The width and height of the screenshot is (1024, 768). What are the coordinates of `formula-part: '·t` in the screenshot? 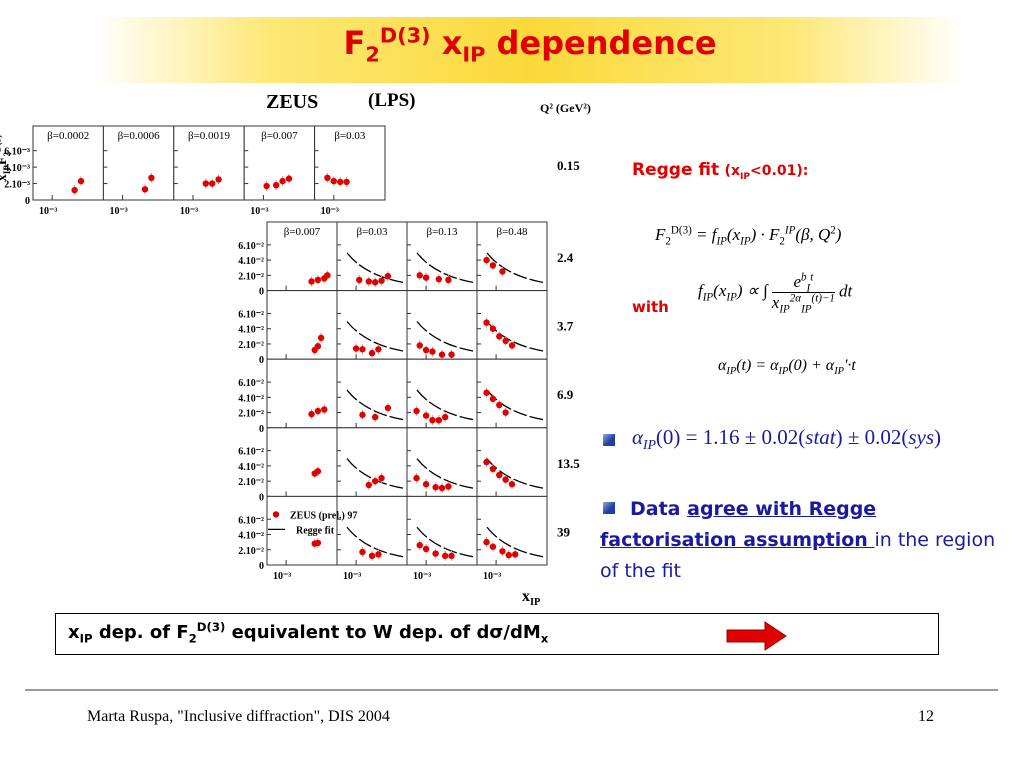 It's located at (850, 365).